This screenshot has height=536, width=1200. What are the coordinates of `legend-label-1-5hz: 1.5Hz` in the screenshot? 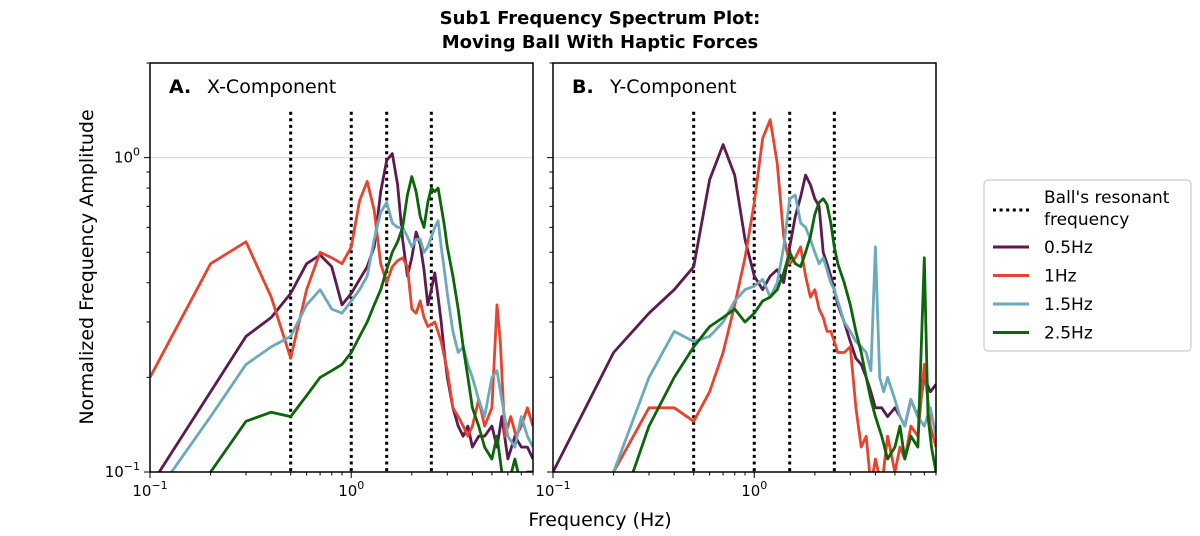 It's located at (1068, 305).